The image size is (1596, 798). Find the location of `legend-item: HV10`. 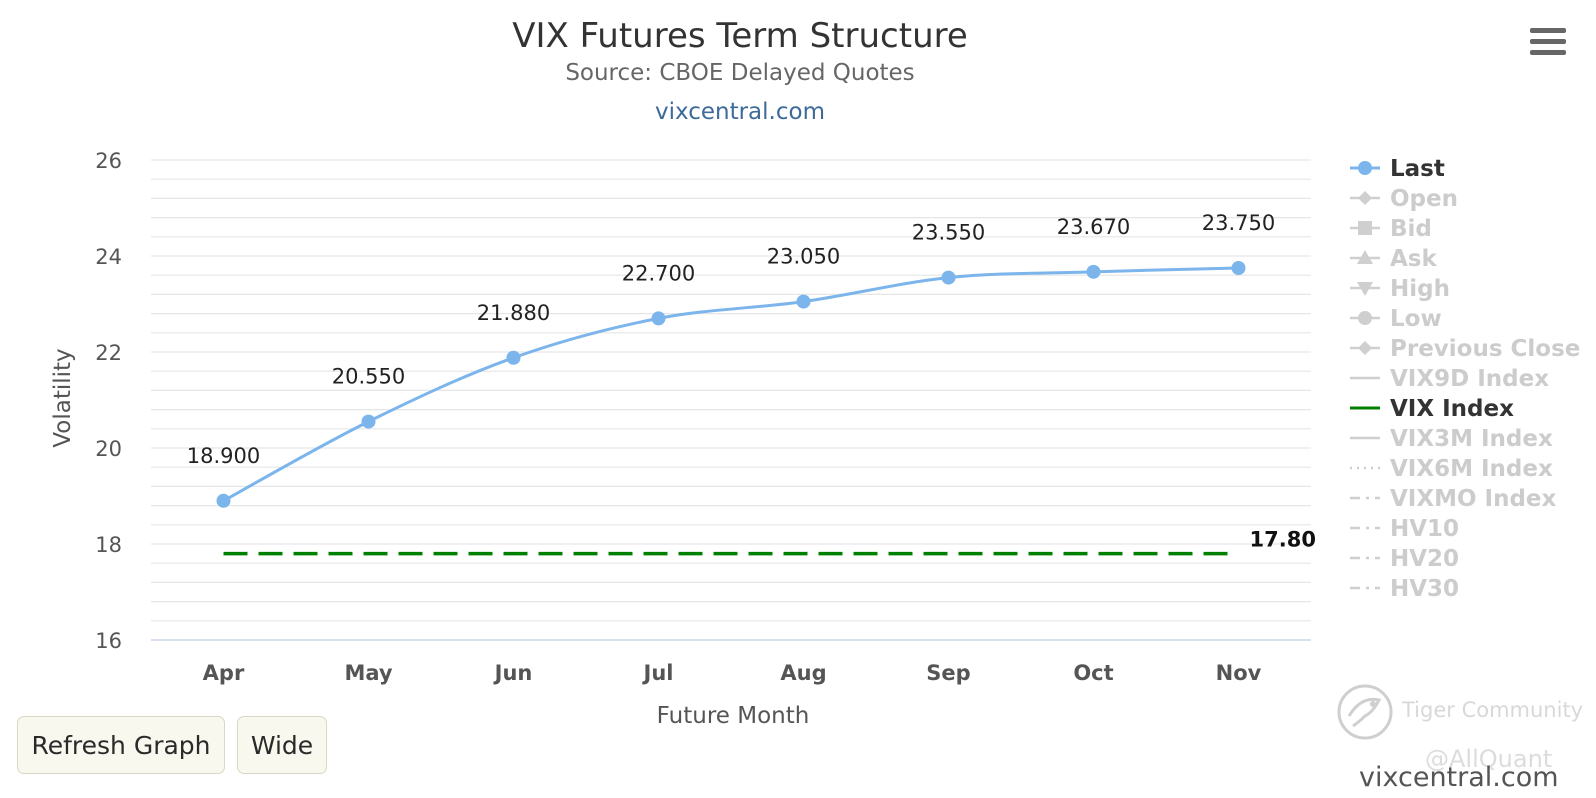

legend-item: HV10 is located at coordinates (1404, 529).